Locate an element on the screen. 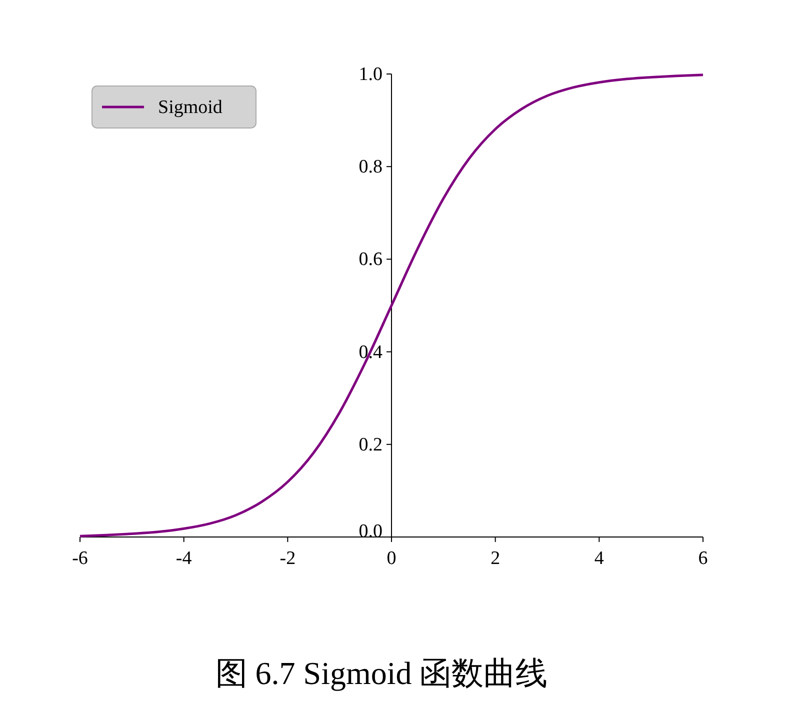  y-tick-label: 1.0 is located at coordinates (370, 74).